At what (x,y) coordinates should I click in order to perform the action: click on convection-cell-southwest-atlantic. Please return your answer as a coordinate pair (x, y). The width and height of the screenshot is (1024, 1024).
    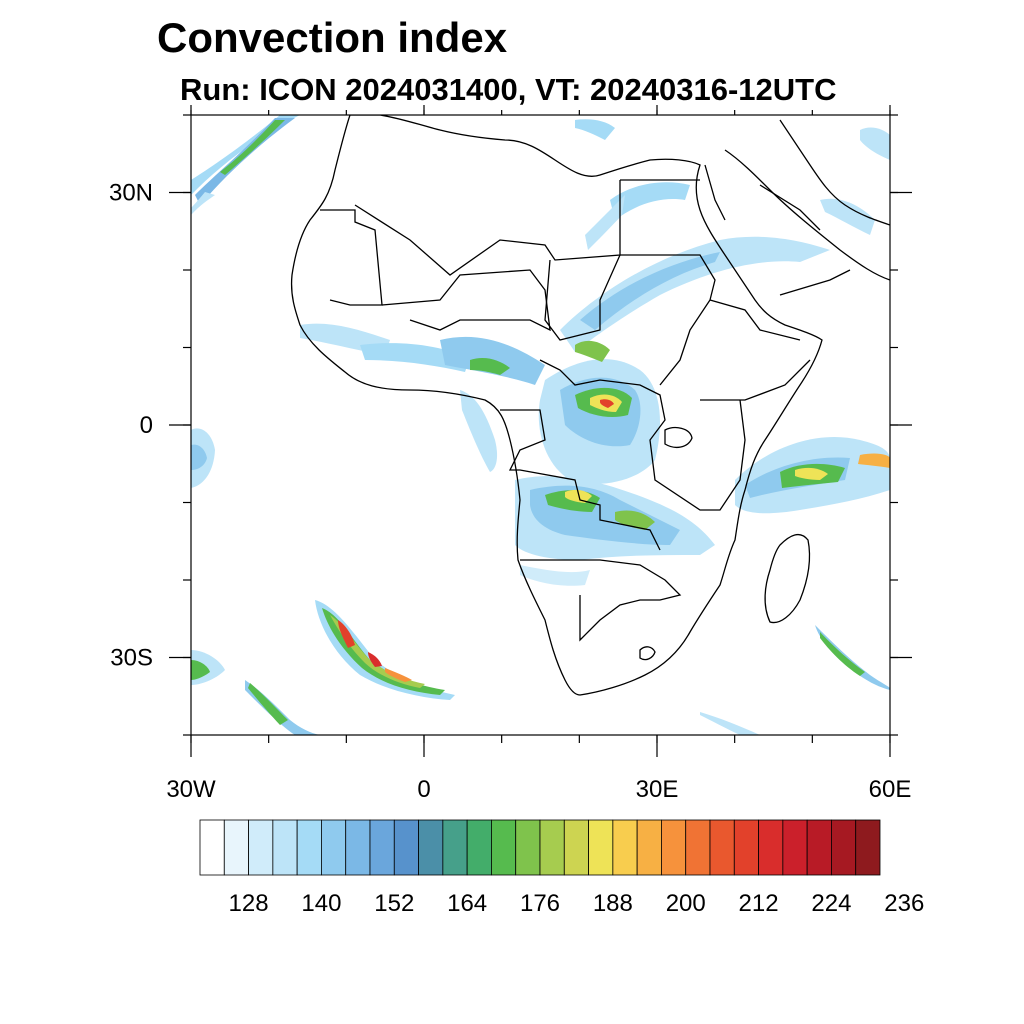
    Looking at the image, I should click on (255, 692).